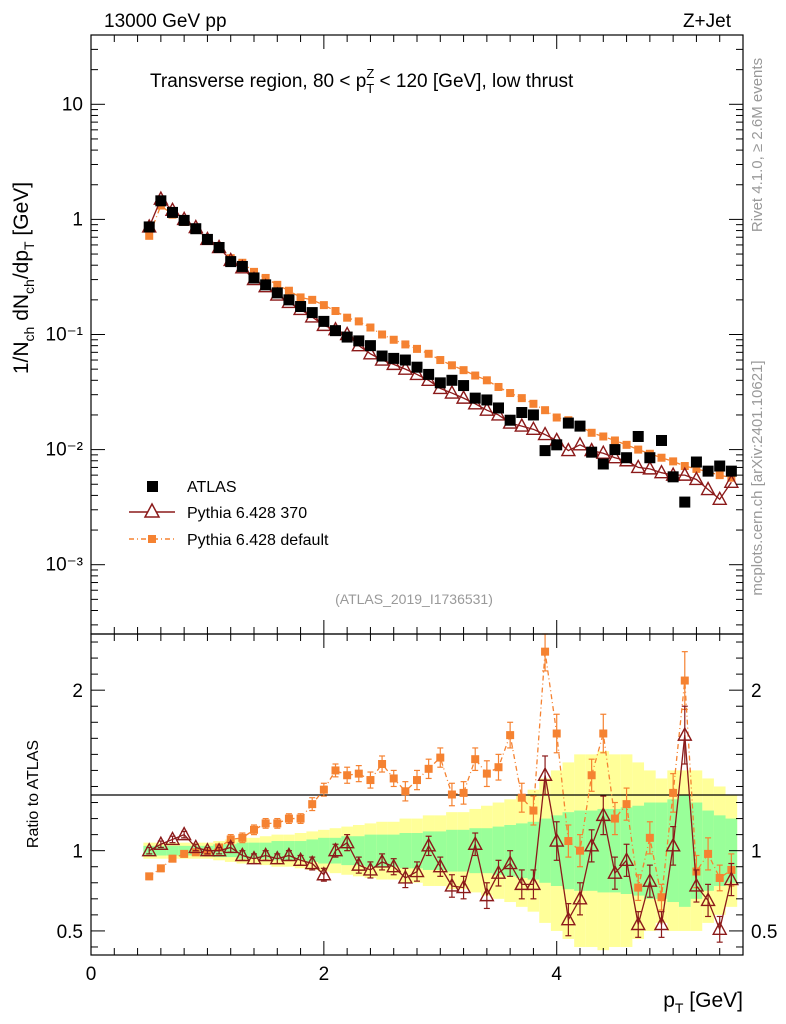 This screenshot has width=786, height=1024. What do you see at coordinates (65, 565) in the screenshot?
I see `main-y-tick-label: 10⁻³` at bounding box center [65, 565].